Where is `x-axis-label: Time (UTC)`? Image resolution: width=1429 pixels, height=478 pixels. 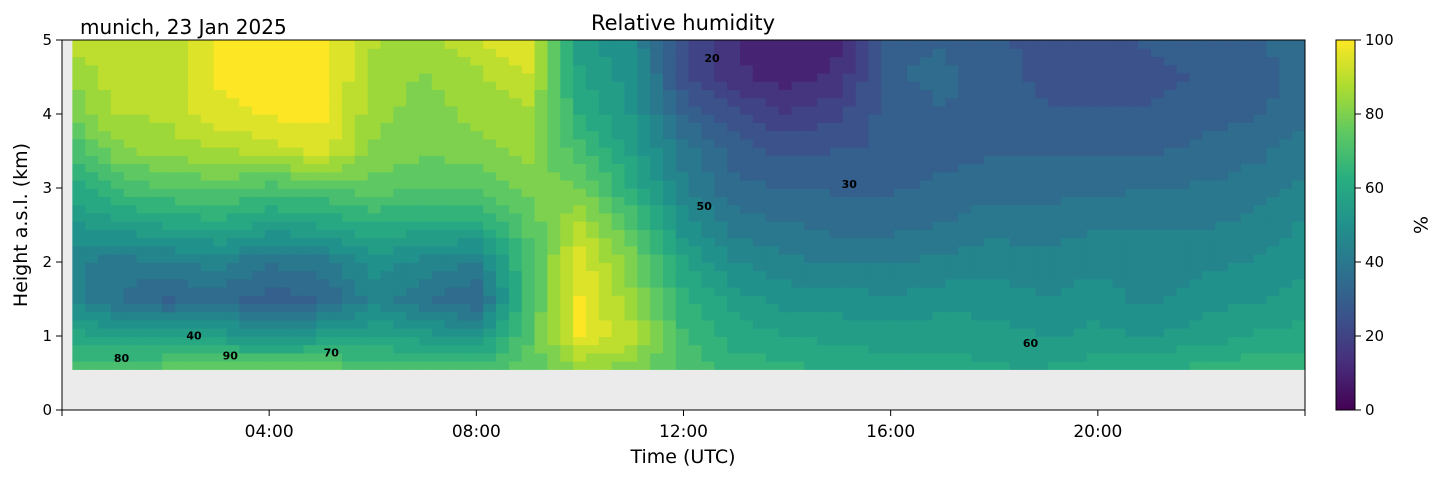
x-axis-label: Time (UTC) is located at coordinates (682, 457).